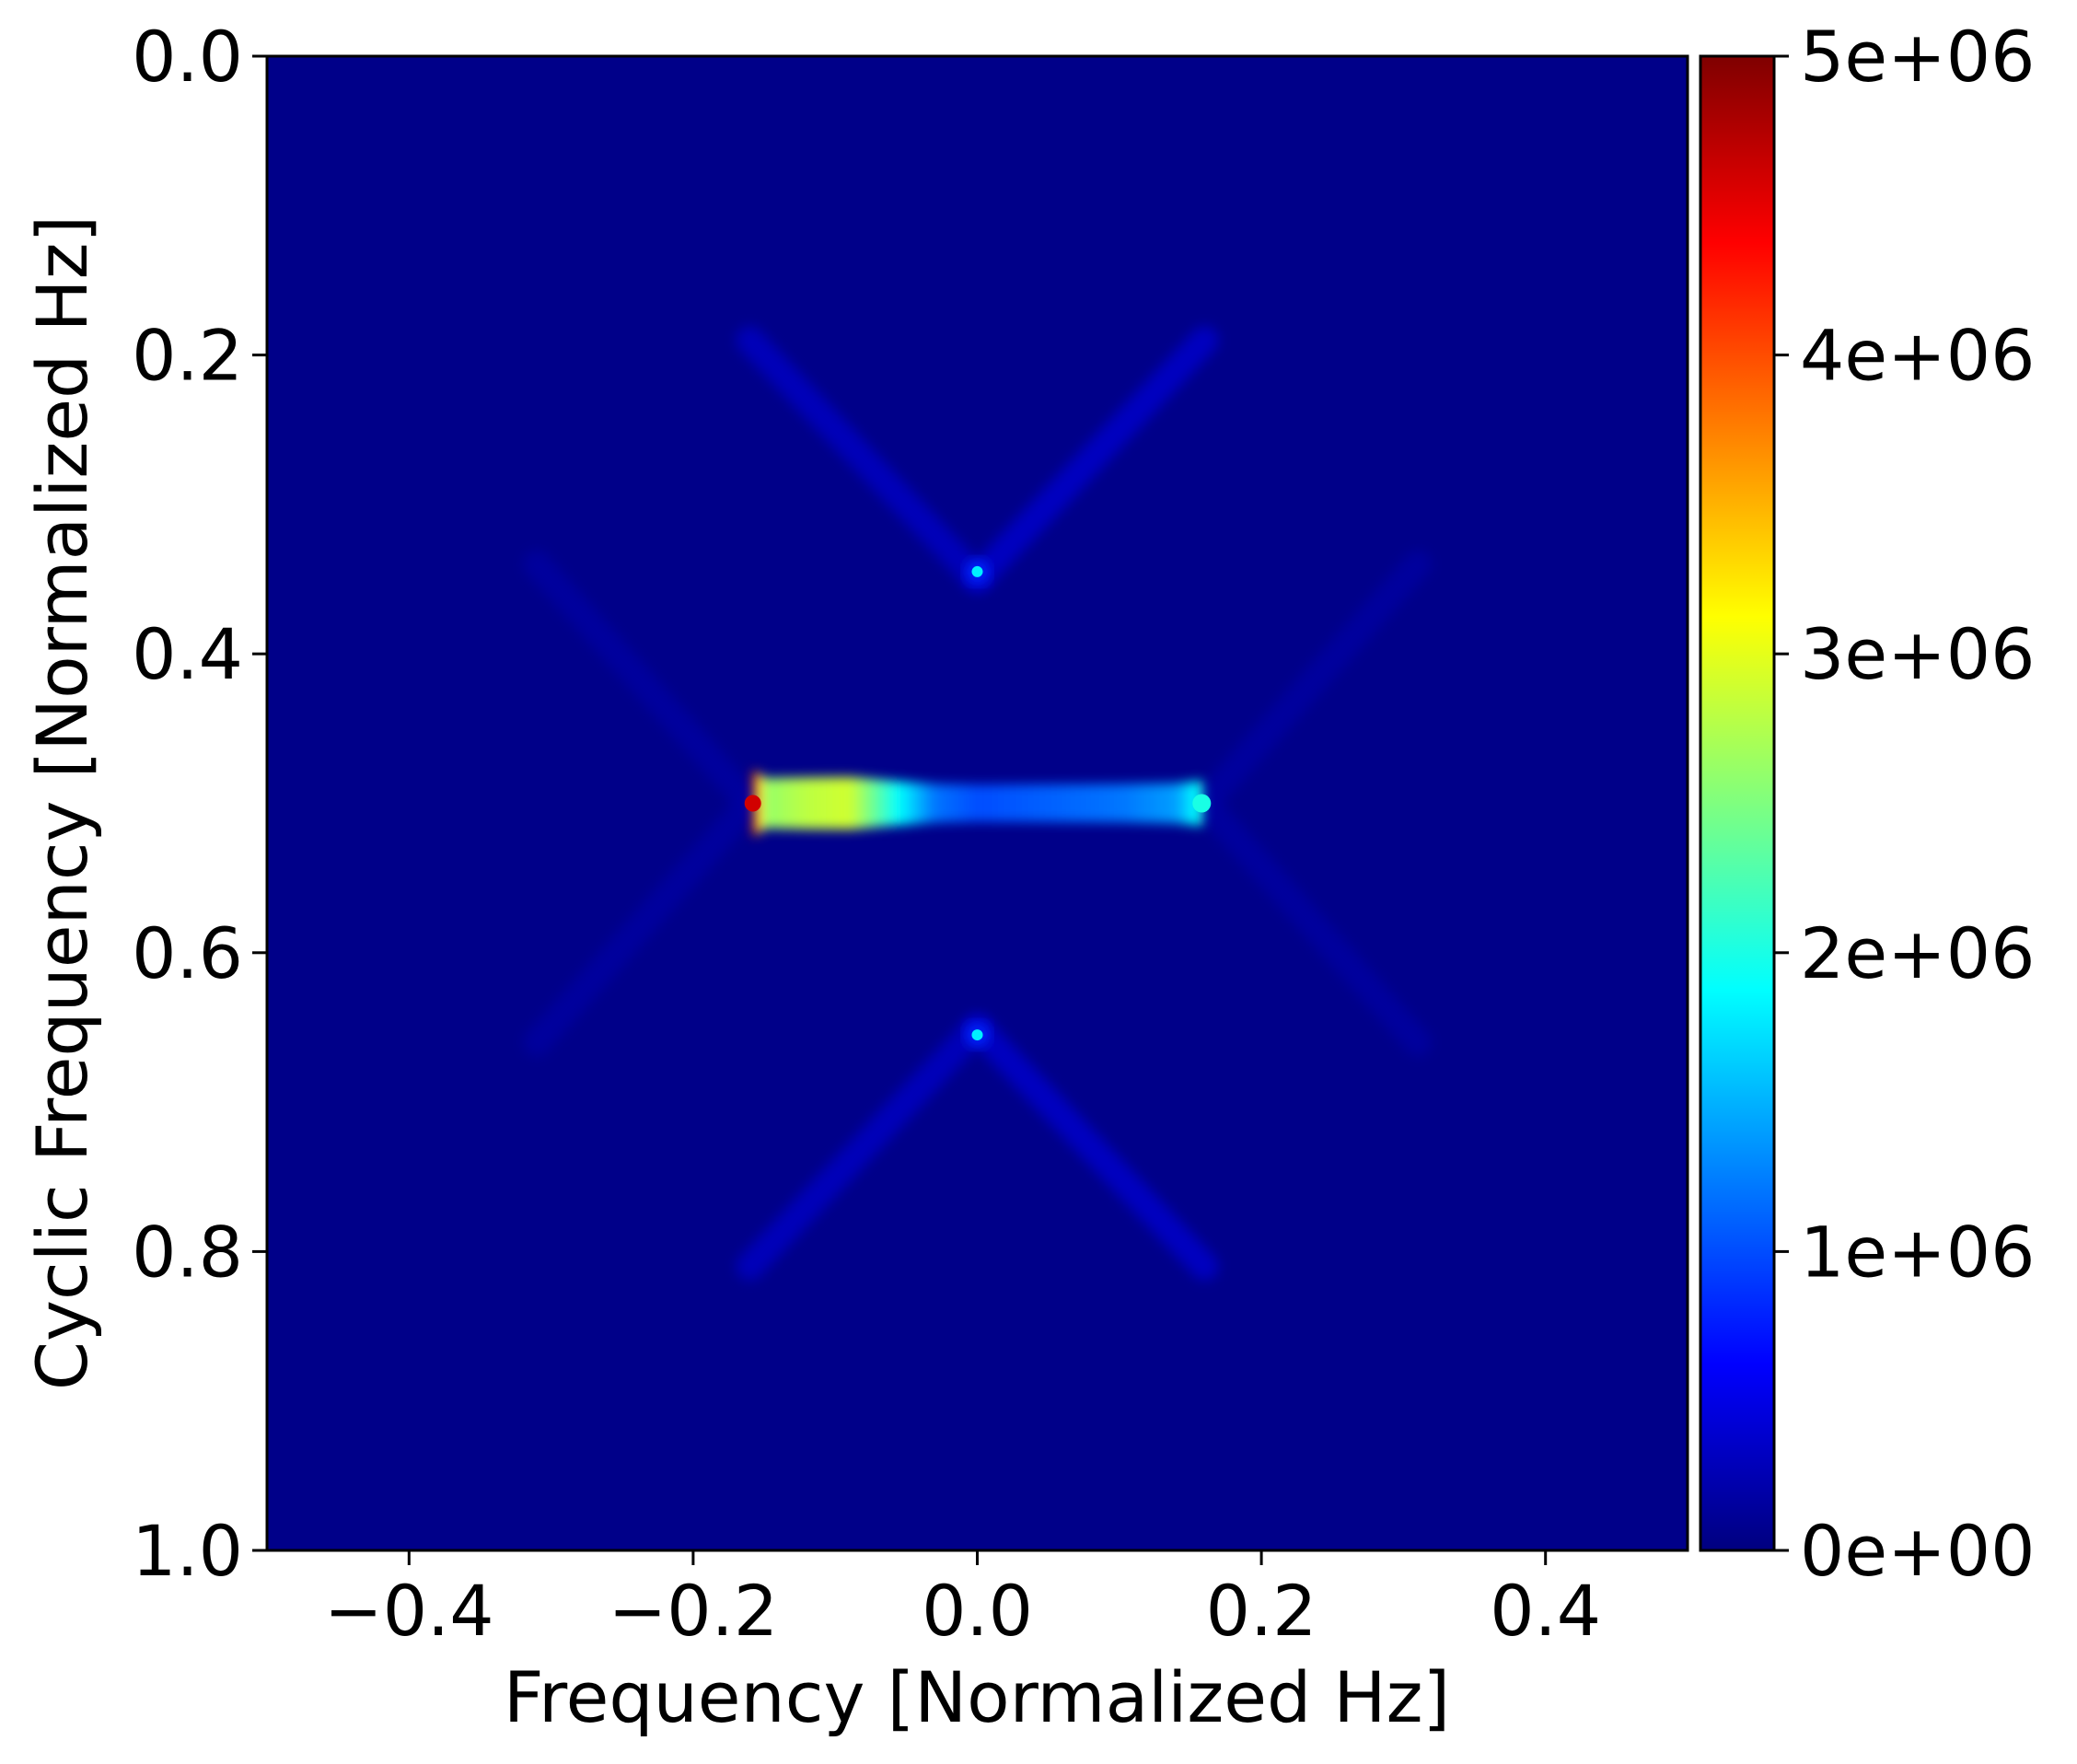 This screenshot has height=1764, width=2077. What do you see at coordinates (1918, 953) in the screenshot?
I see `colorbar-tick-label: 2e+06` at bounding box center [1918, 953].